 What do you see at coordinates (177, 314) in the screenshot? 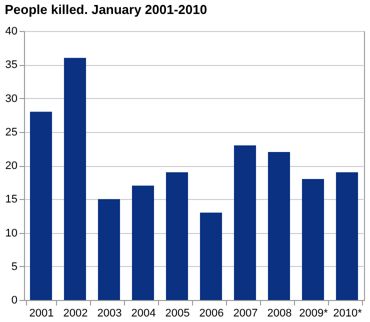
I see `x-tick-label: 2005` at bounding box center [177, 314].